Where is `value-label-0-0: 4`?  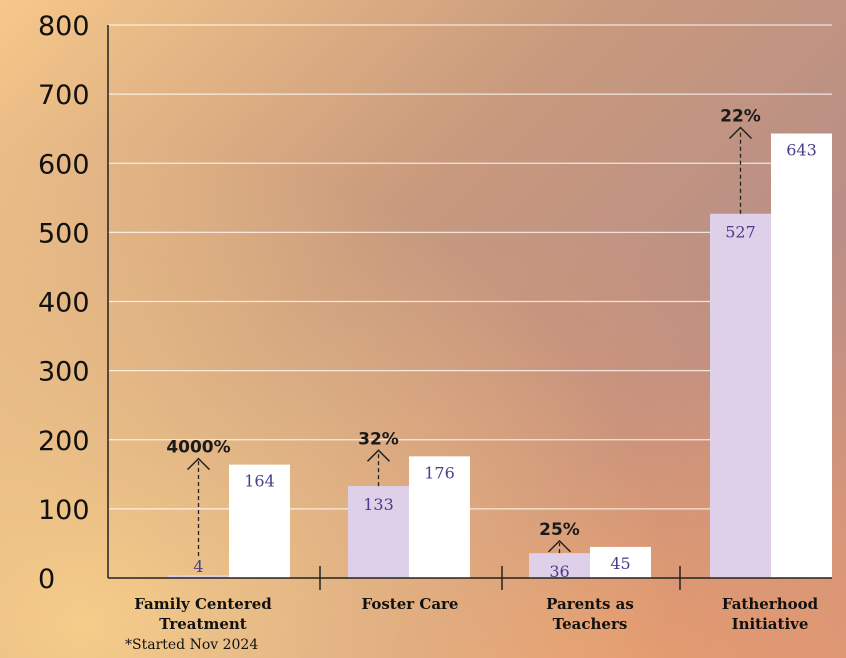
value-label-0-0: 4 is located at coordinates (198, 566).